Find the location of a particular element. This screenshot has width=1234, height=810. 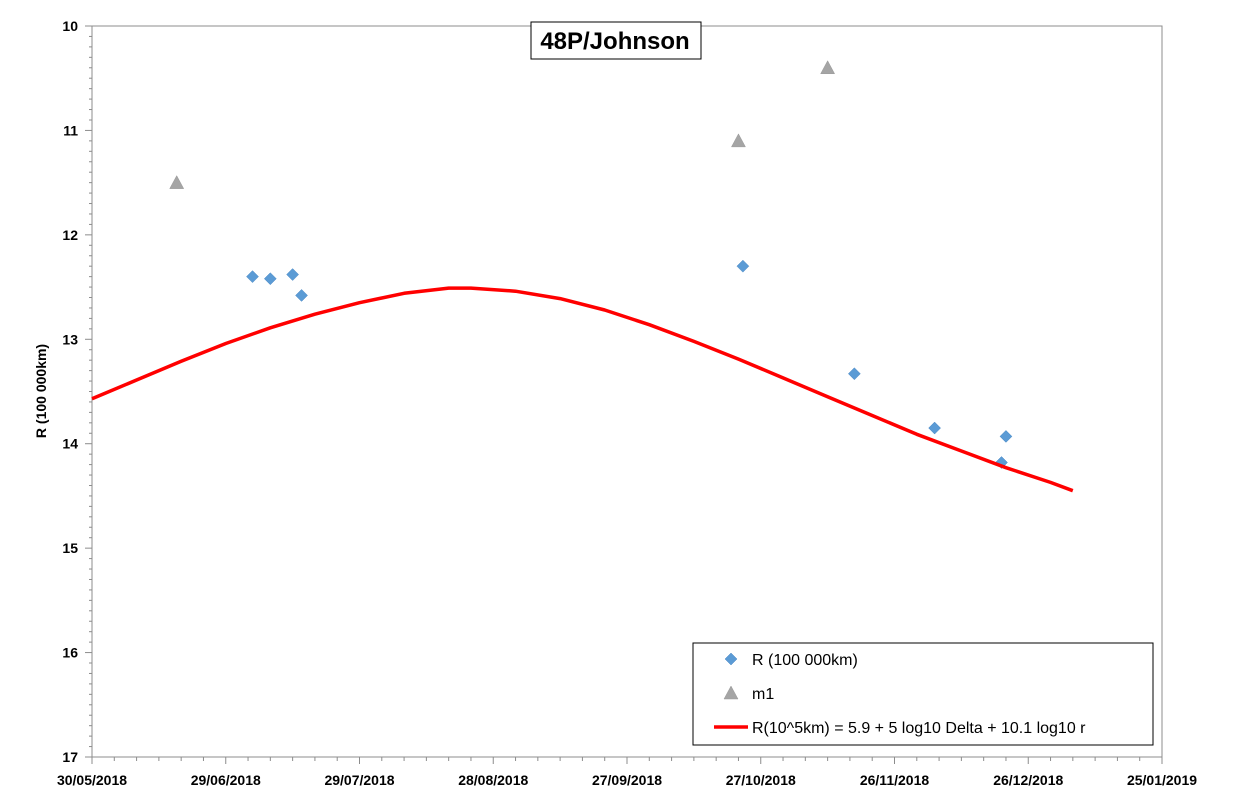

legend-triangle-swatch is located at coordinates (731, 692).